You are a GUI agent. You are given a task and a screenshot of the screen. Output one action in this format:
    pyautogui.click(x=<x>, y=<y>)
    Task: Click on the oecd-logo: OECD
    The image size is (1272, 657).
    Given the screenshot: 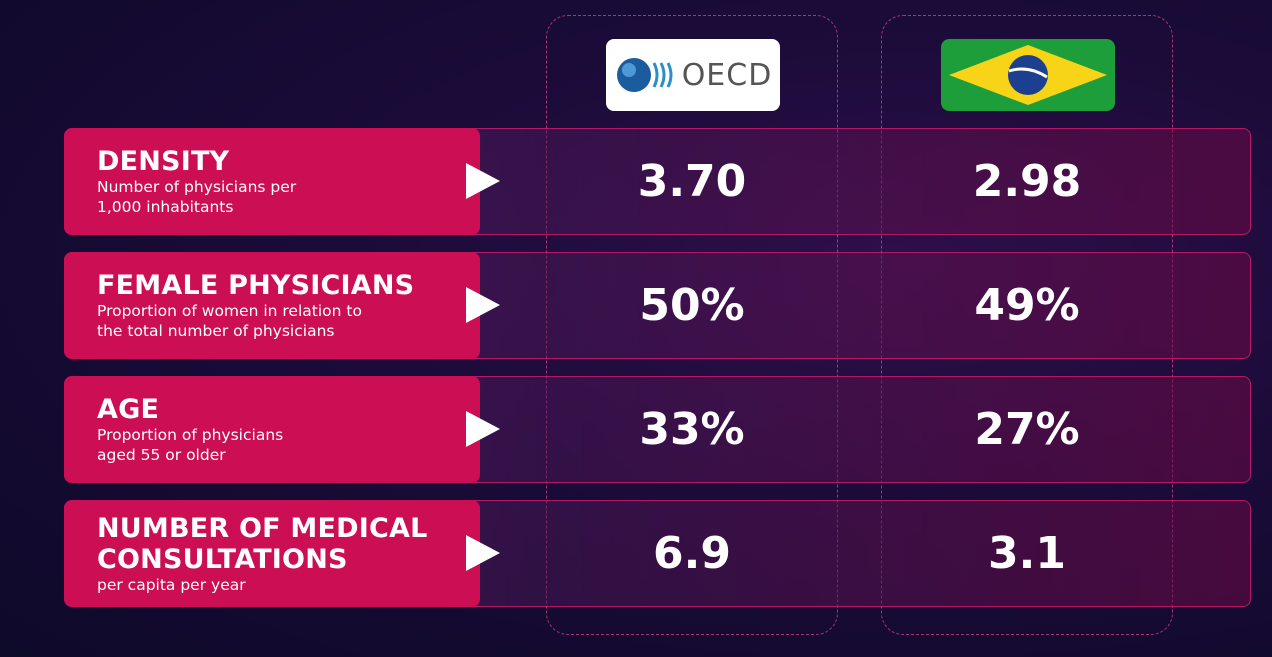 What is the action you would take?
    pyautogui.click(x=693, y=75)
    